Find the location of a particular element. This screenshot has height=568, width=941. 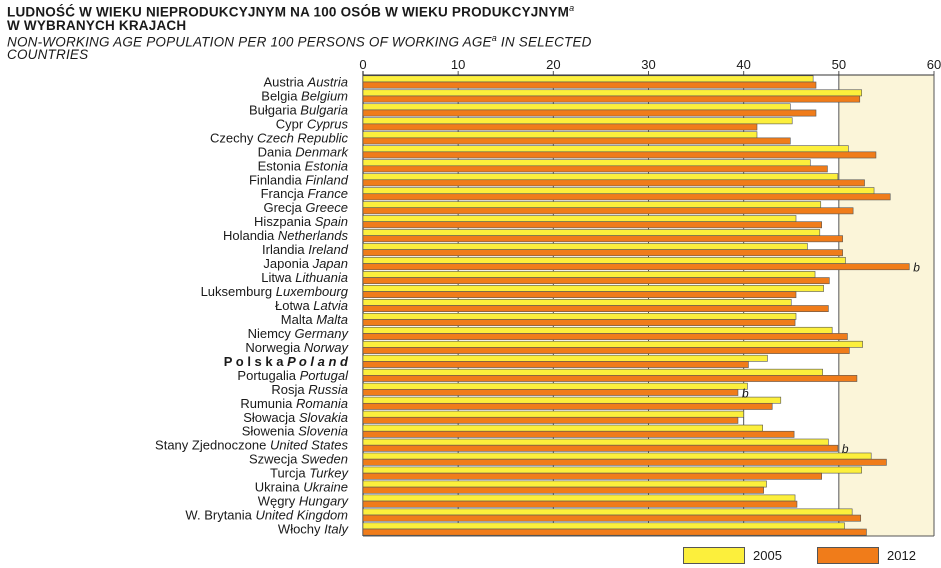

category-label-pl: Rosja is located at coordinates (289, 389).